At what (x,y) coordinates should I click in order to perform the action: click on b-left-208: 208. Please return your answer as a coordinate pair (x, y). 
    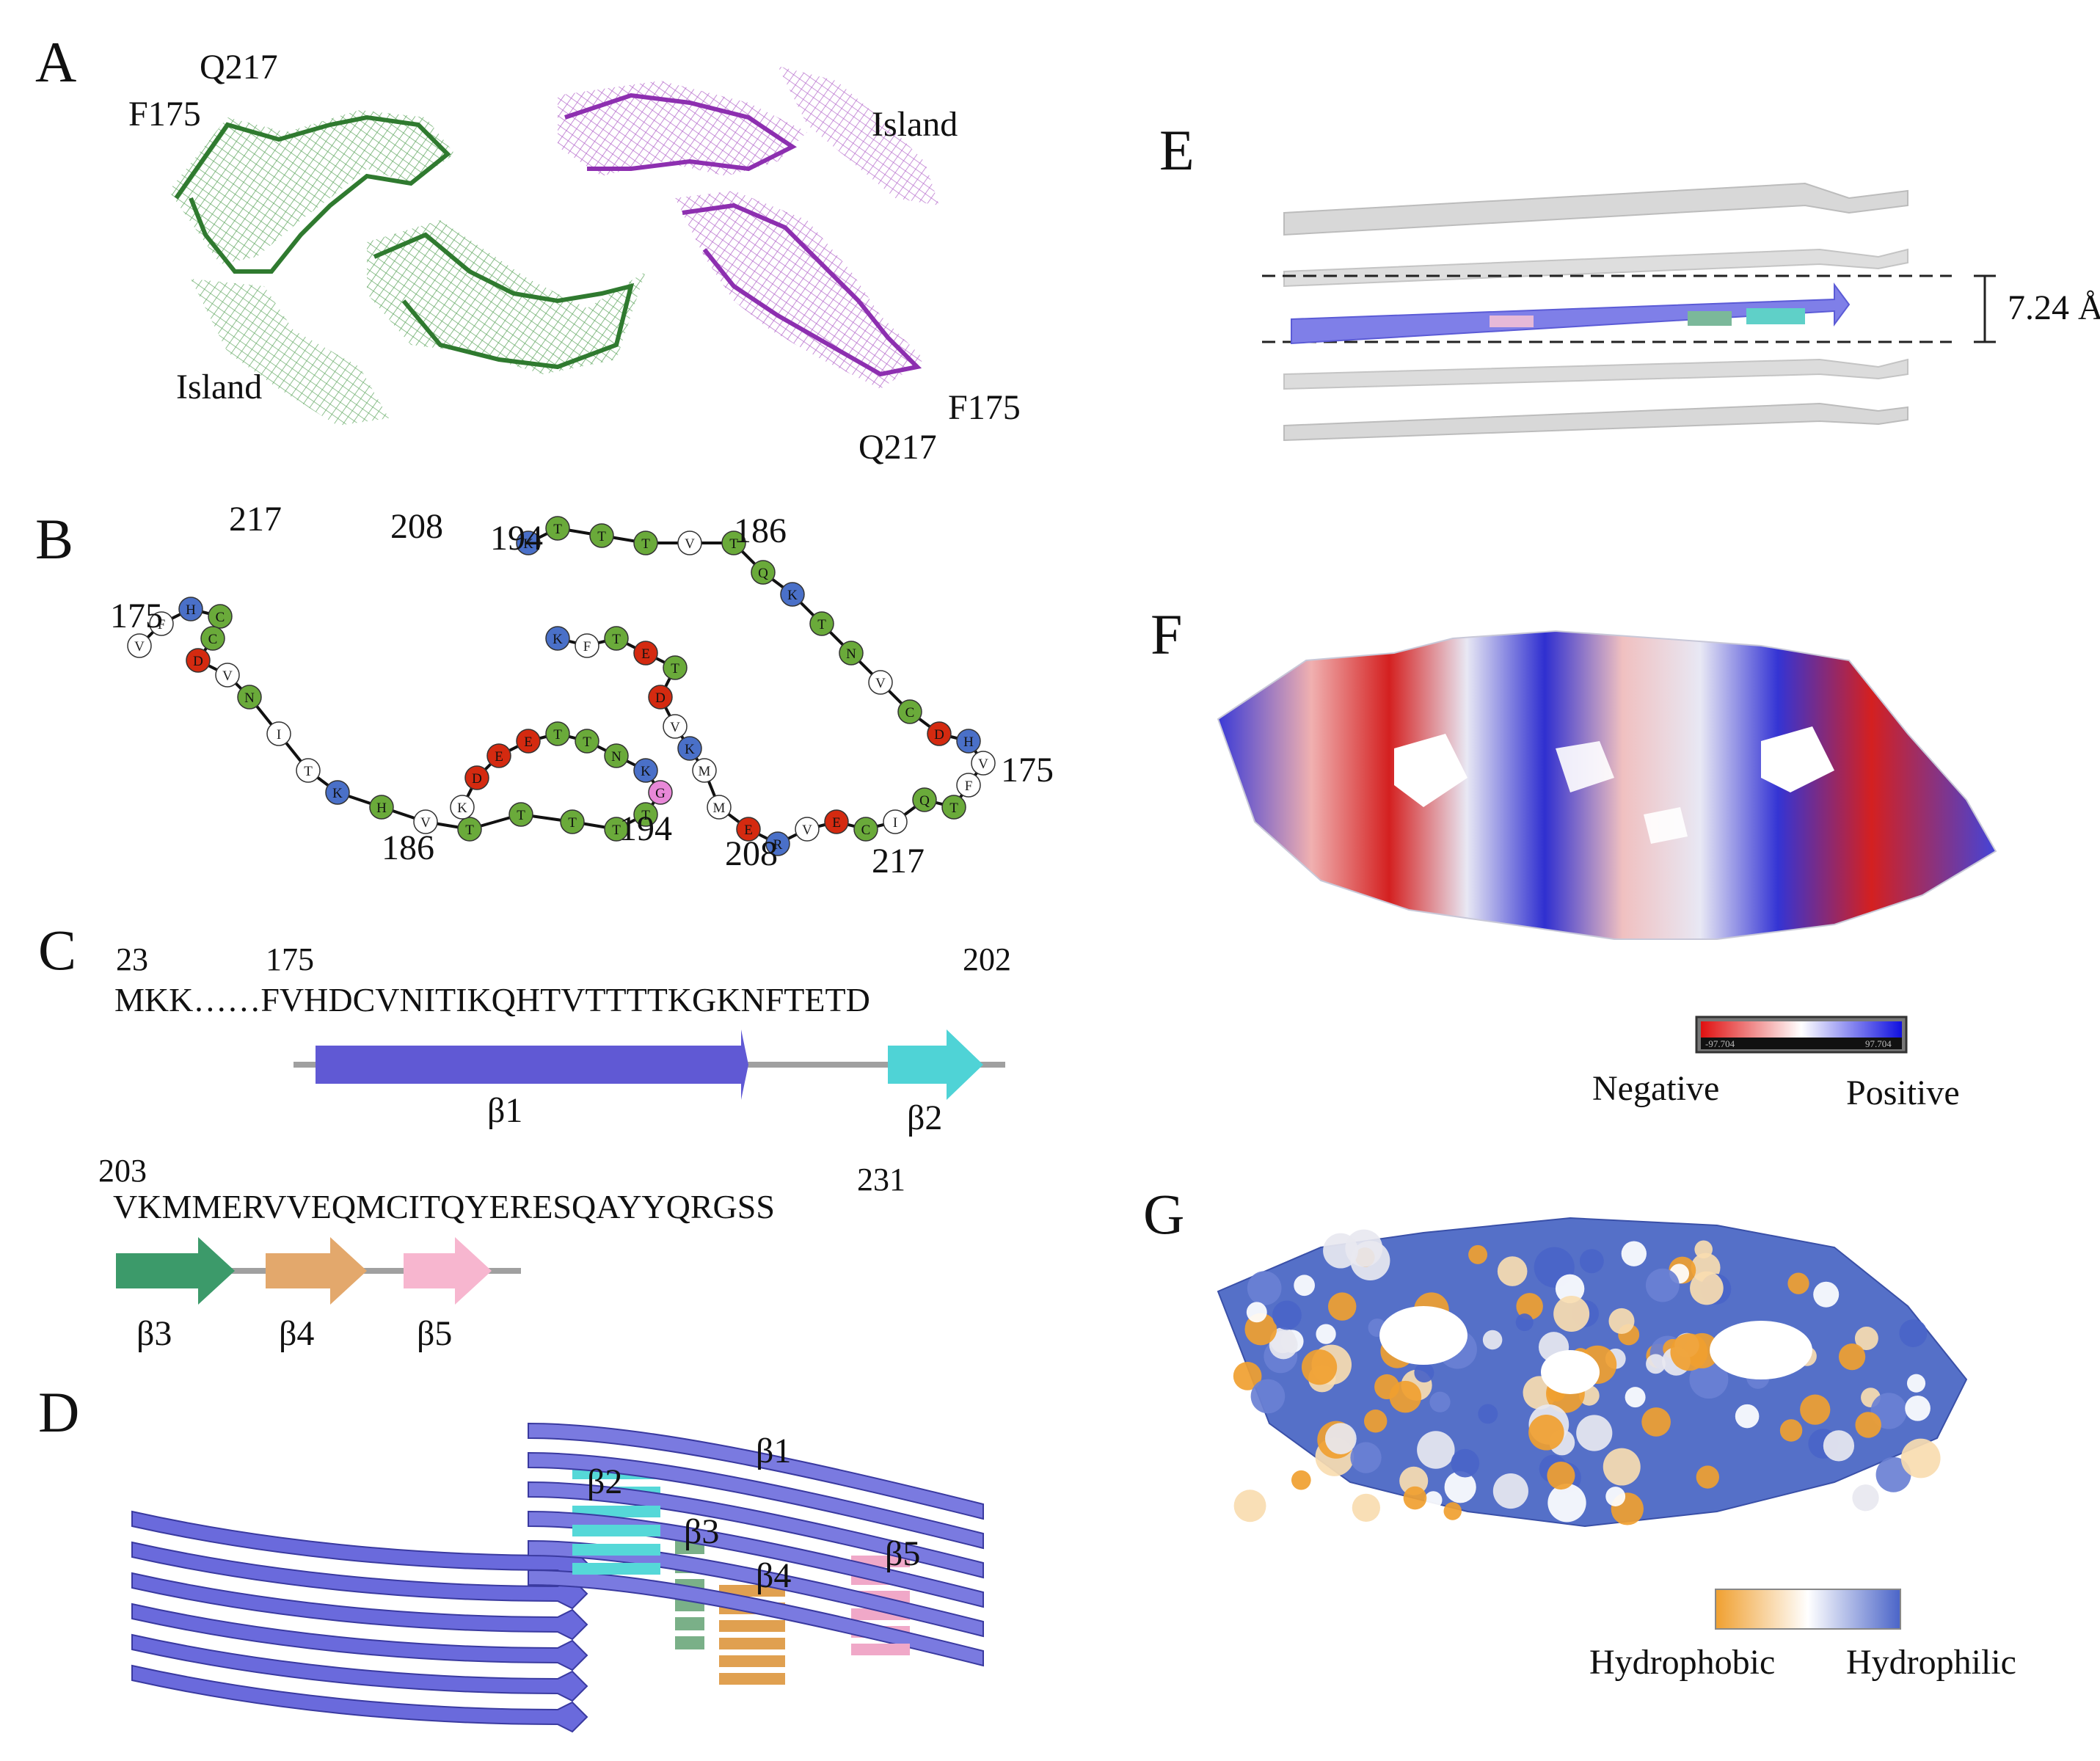
    Looking at the image, I should click on (416, 526).